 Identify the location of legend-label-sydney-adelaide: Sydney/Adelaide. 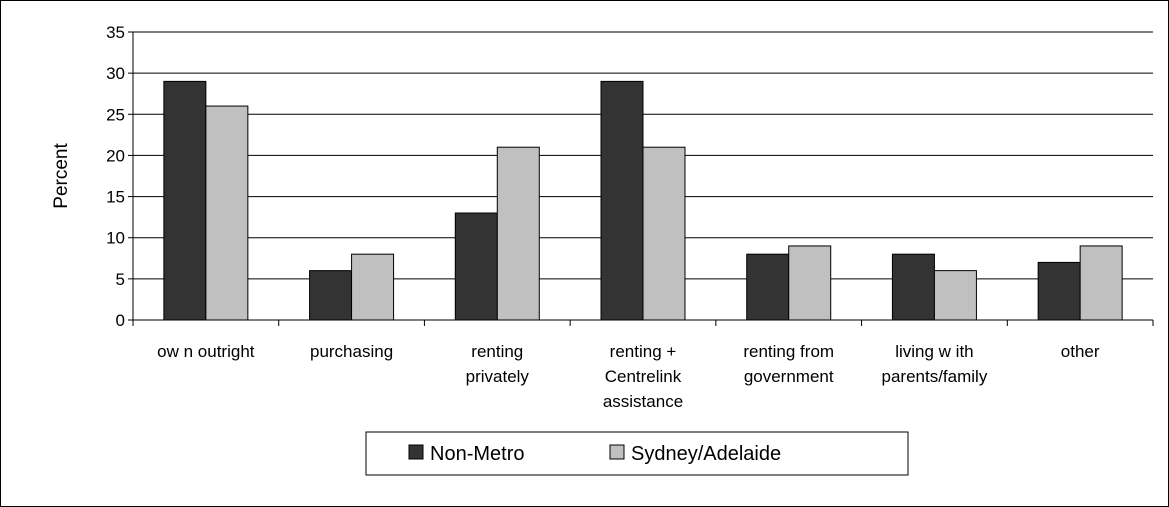
(706, 454).